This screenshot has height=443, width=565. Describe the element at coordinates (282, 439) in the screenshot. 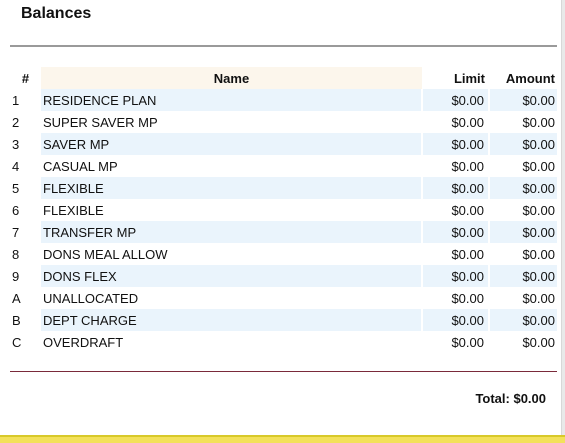

I see `bottom-accent-bar` at that location.